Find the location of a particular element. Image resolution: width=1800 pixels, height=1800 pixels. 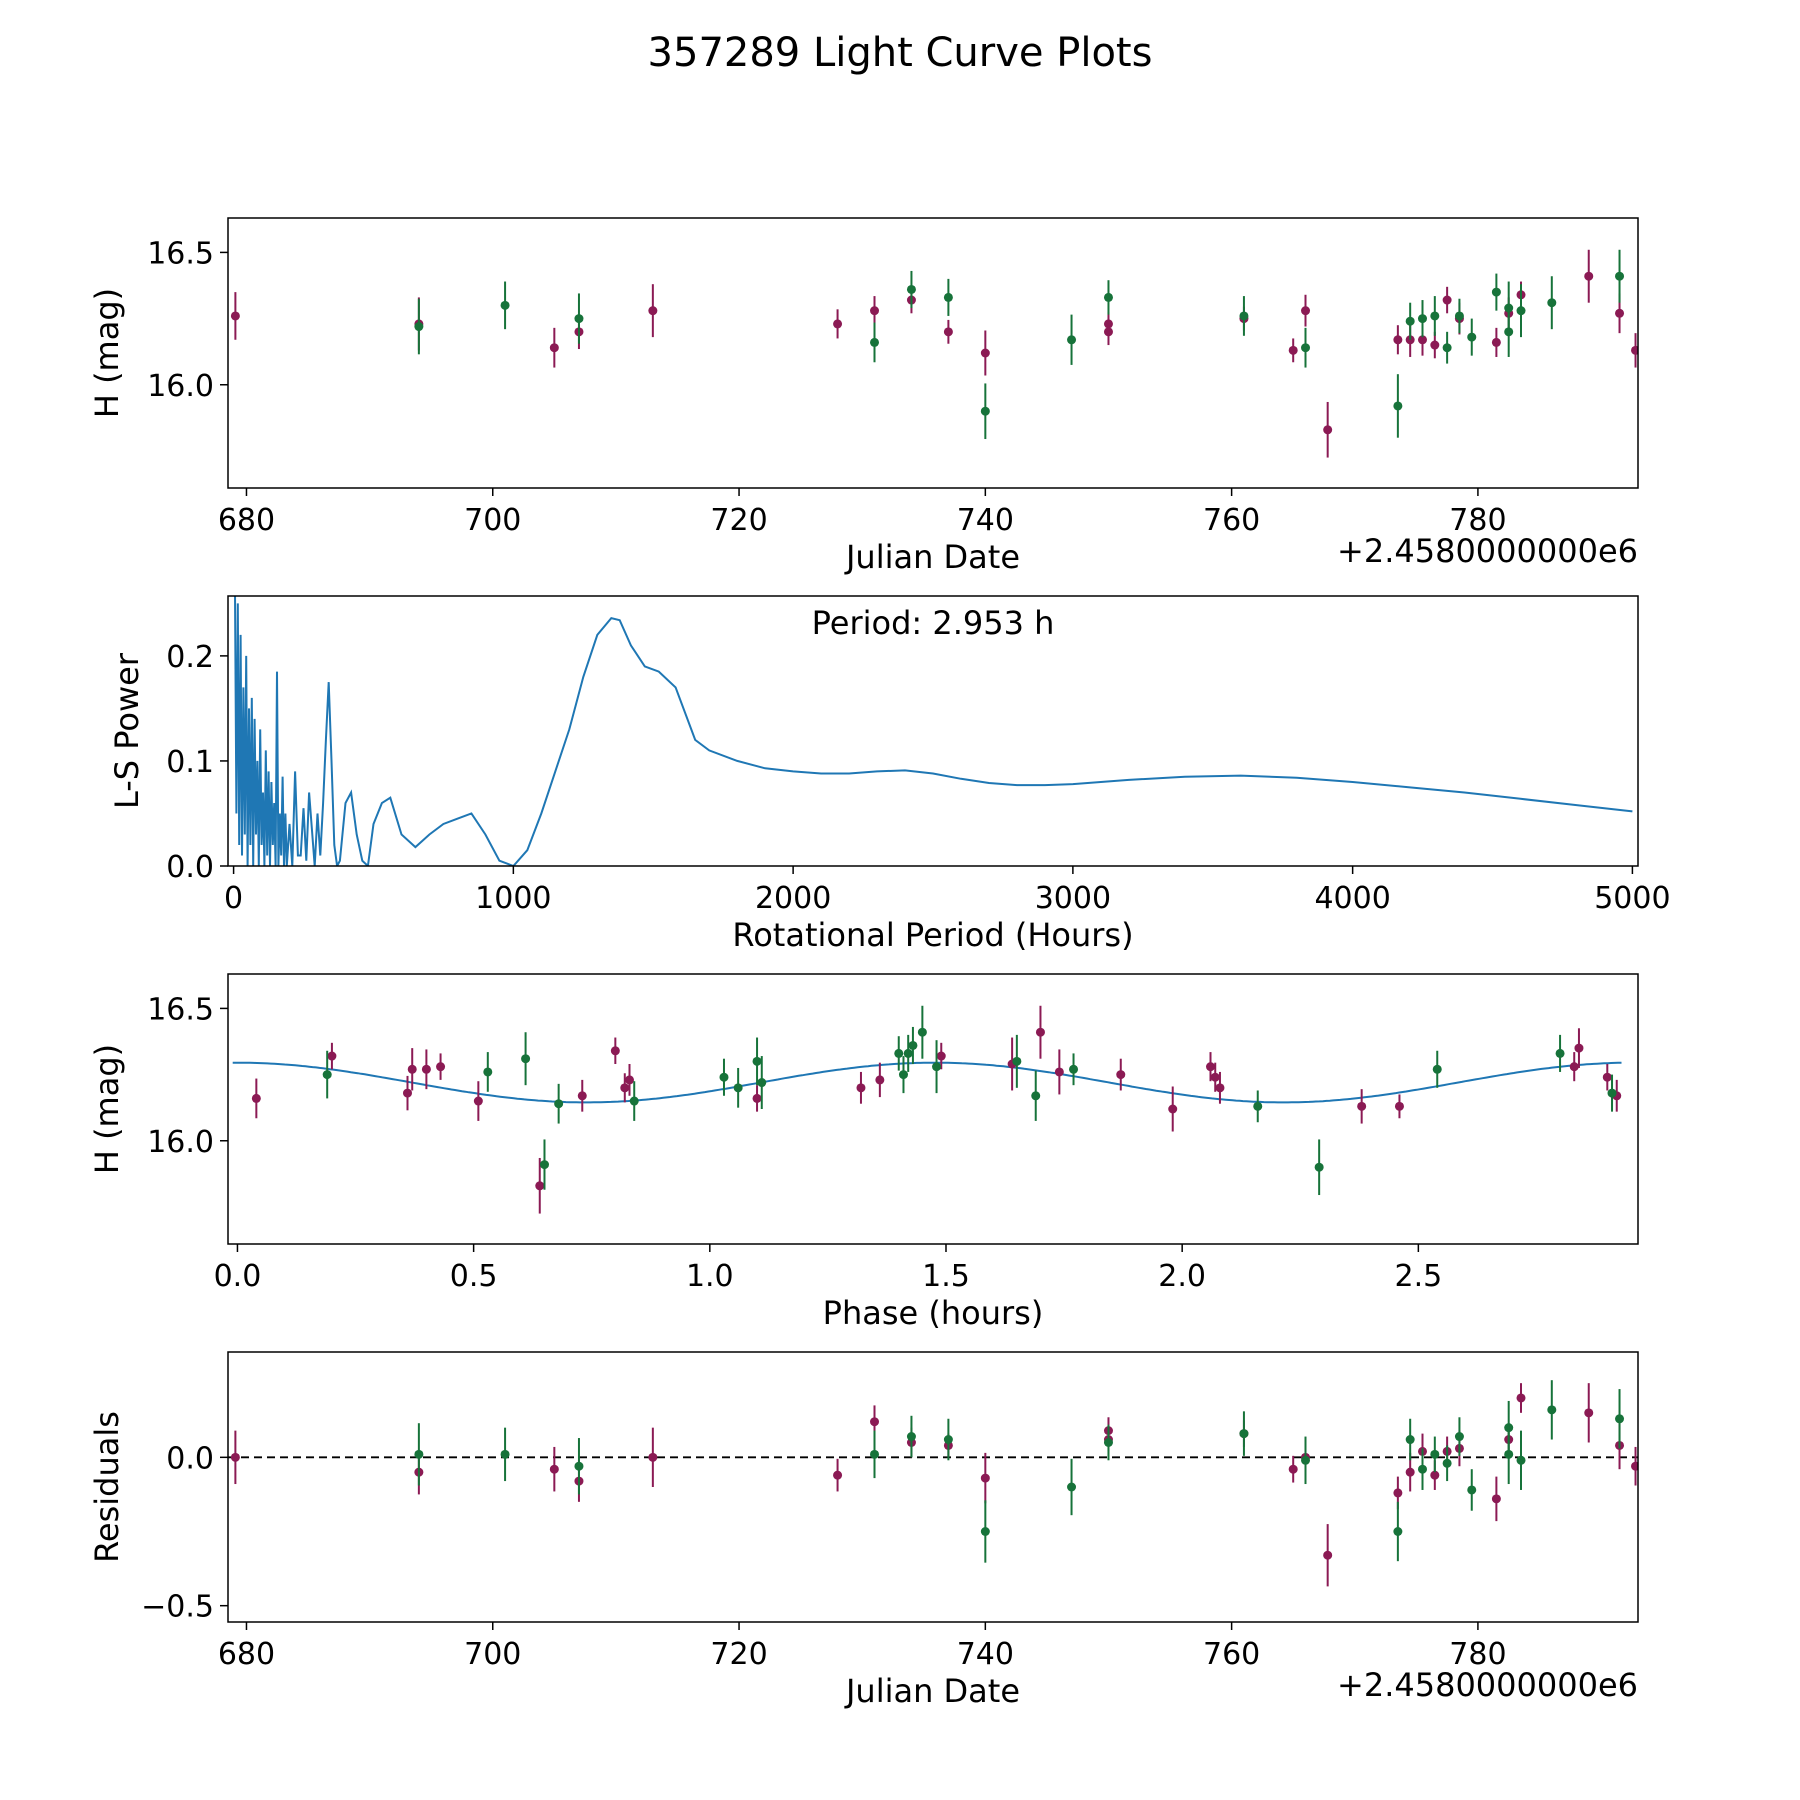

x-tick-label: 2000 is located at coordinates (793, 898).